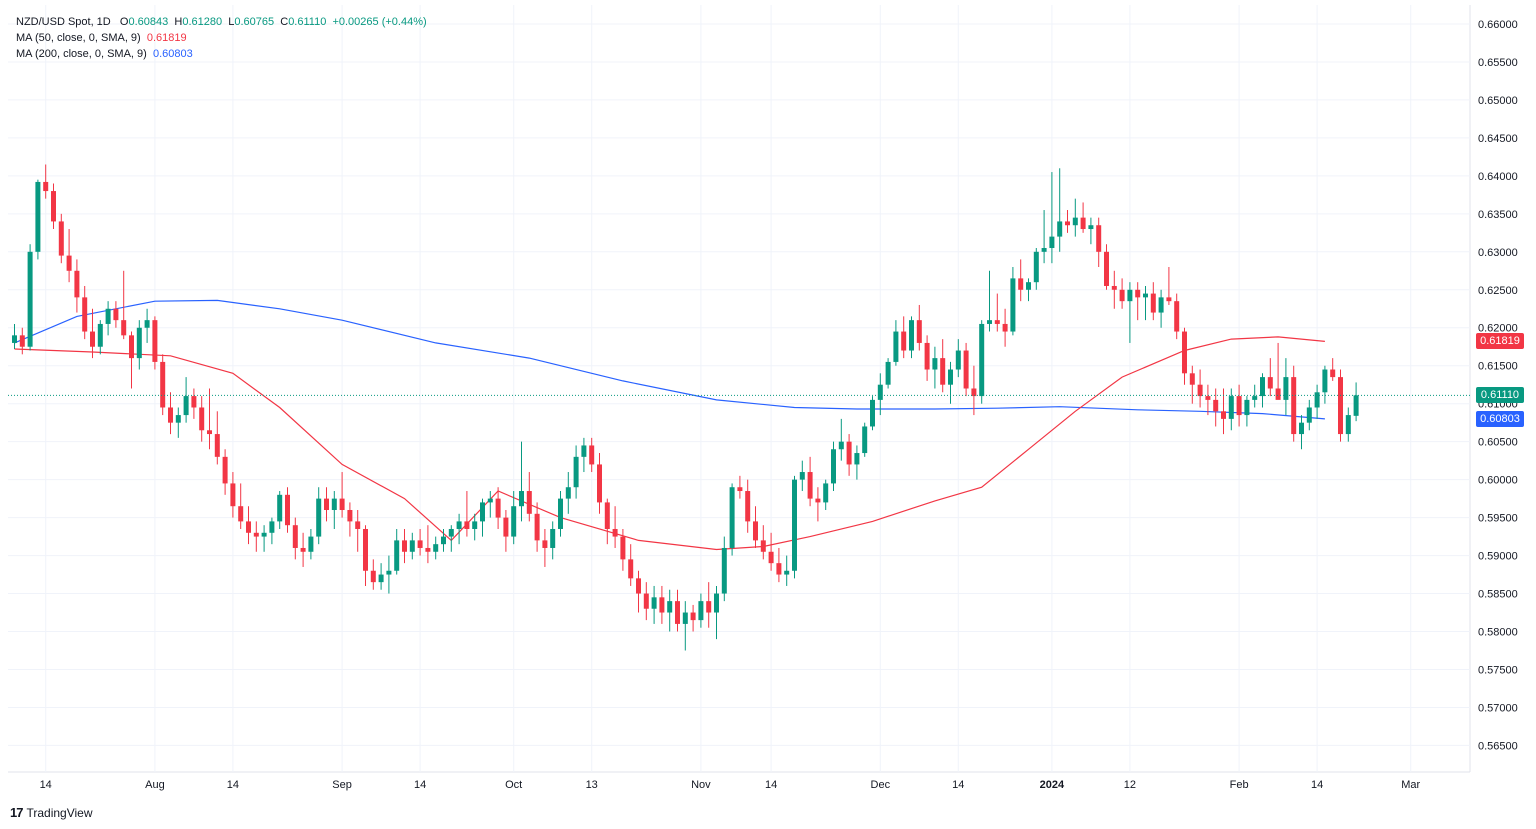 The height and width of the screenshot is (829, 1536). Describe the element at coordinates (221, 54) in the screenshot. I see `ma200-row: MA (200, close, 0, SMA, 9) 0.60803` at that location.